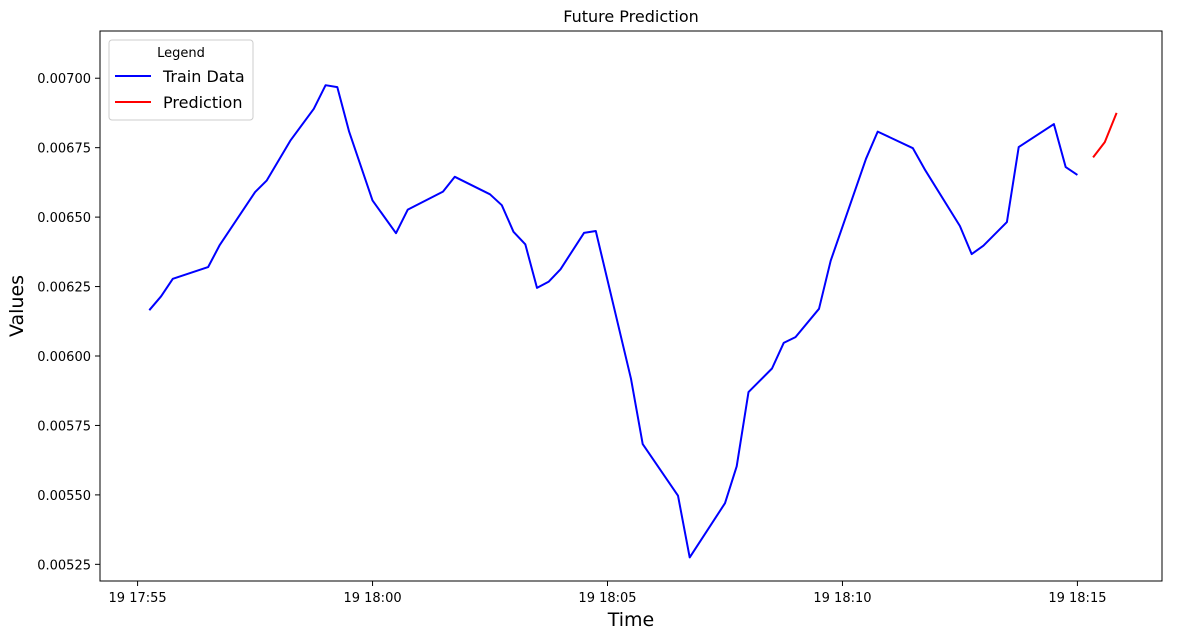 This screenshot has width=1186, height=633. I want to click on x-tick-label: 19 18:10, so click(842, 598).